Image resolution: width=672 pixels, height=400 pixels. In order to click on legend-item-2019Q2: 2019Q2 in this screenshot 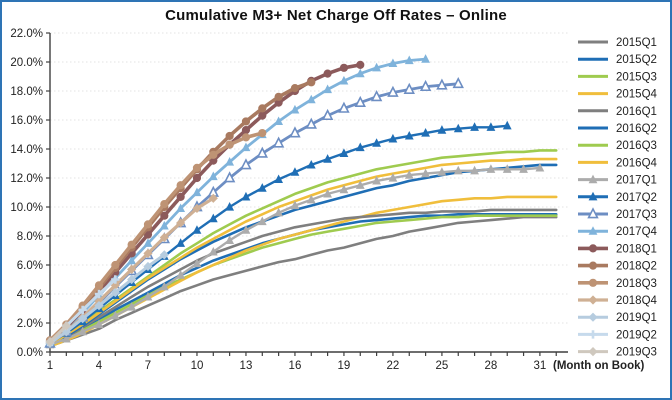, I will do `click(617, 335)`.